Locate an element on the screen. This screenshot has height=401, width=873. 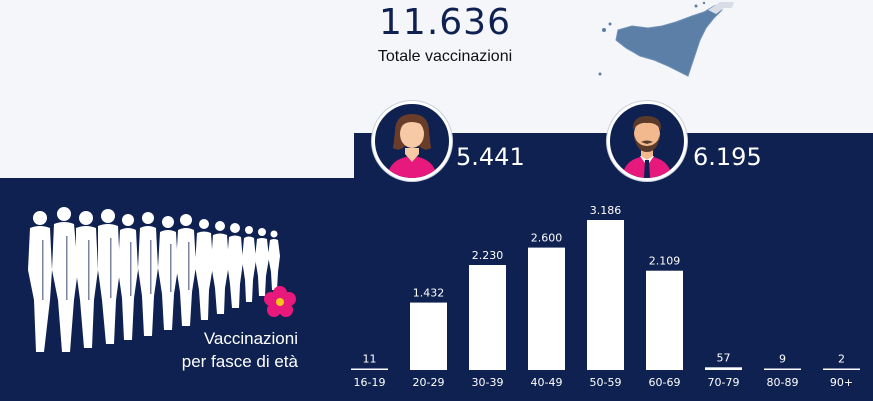
age-chart-title-line2: per fasce di età is located at coordinates (239, 361).